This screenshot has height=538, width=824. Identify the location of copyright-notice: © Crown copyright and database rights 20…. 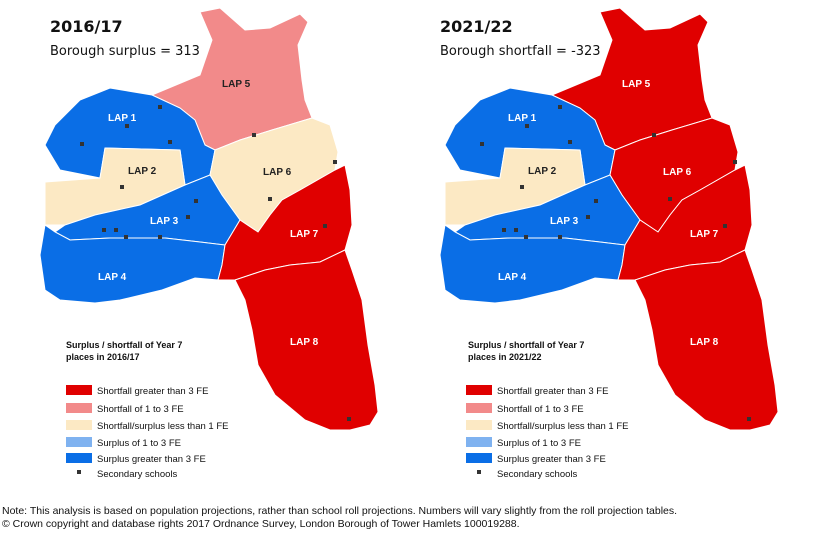
(261, 524).